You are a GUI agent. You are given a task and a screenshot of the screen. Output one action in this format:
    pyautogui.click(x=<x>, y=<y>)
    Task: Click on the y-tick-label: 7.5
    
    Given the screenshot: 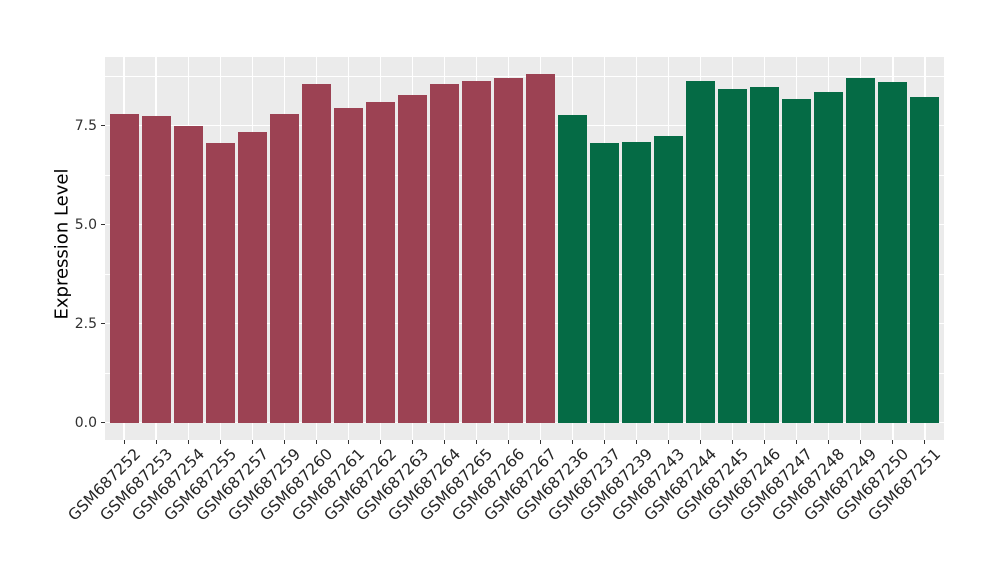 What is the action you would take?
    pyautogui.click(x=85, y=125)
    